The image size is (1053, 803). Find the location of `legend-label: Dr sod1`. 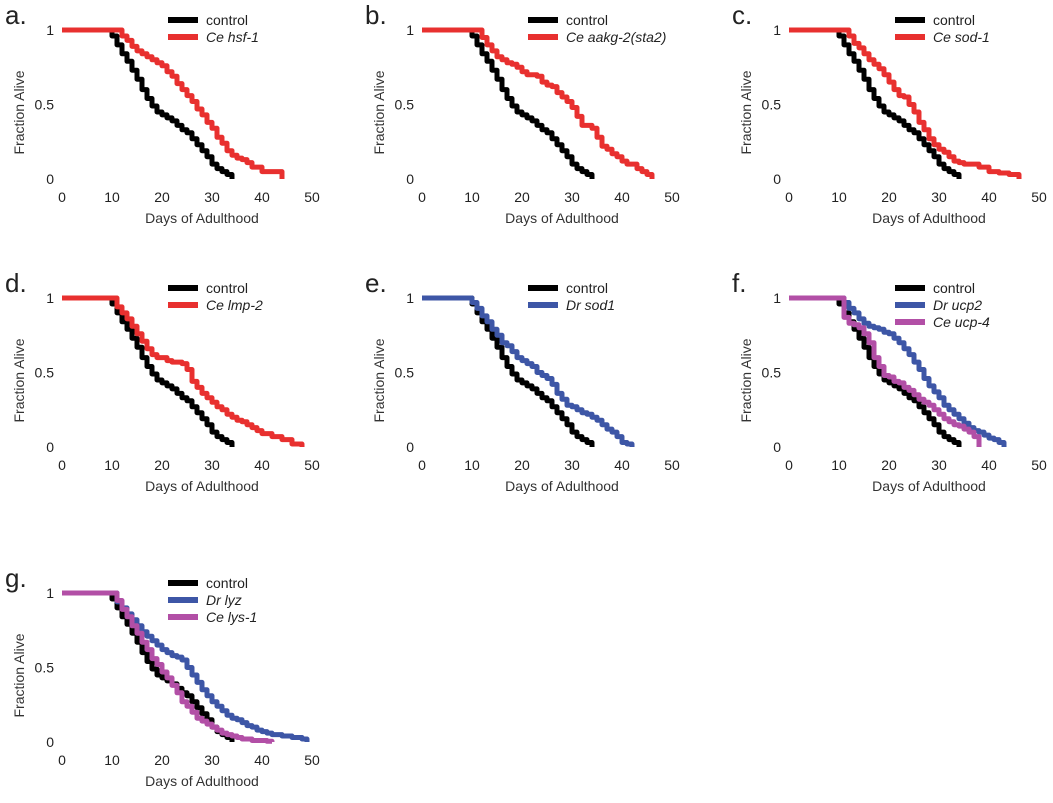

legend-label: Dr sod1 is located at coordinates (590, 305).